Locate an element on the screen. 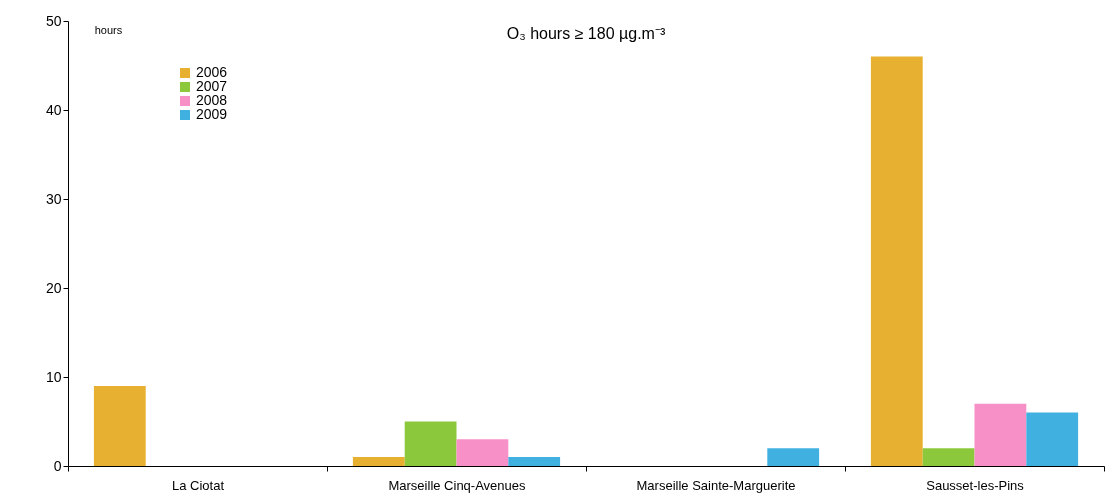 The image size is (1113, 497). legend-label: 2009 is located at coordinates (212, 114).